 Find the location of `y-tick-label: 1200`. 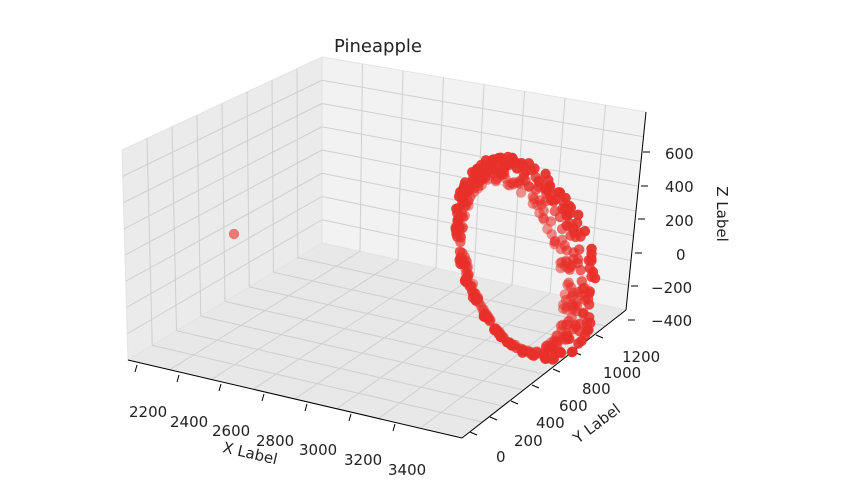

y-tick-label: 1200 is located at coordinates (641, 357).